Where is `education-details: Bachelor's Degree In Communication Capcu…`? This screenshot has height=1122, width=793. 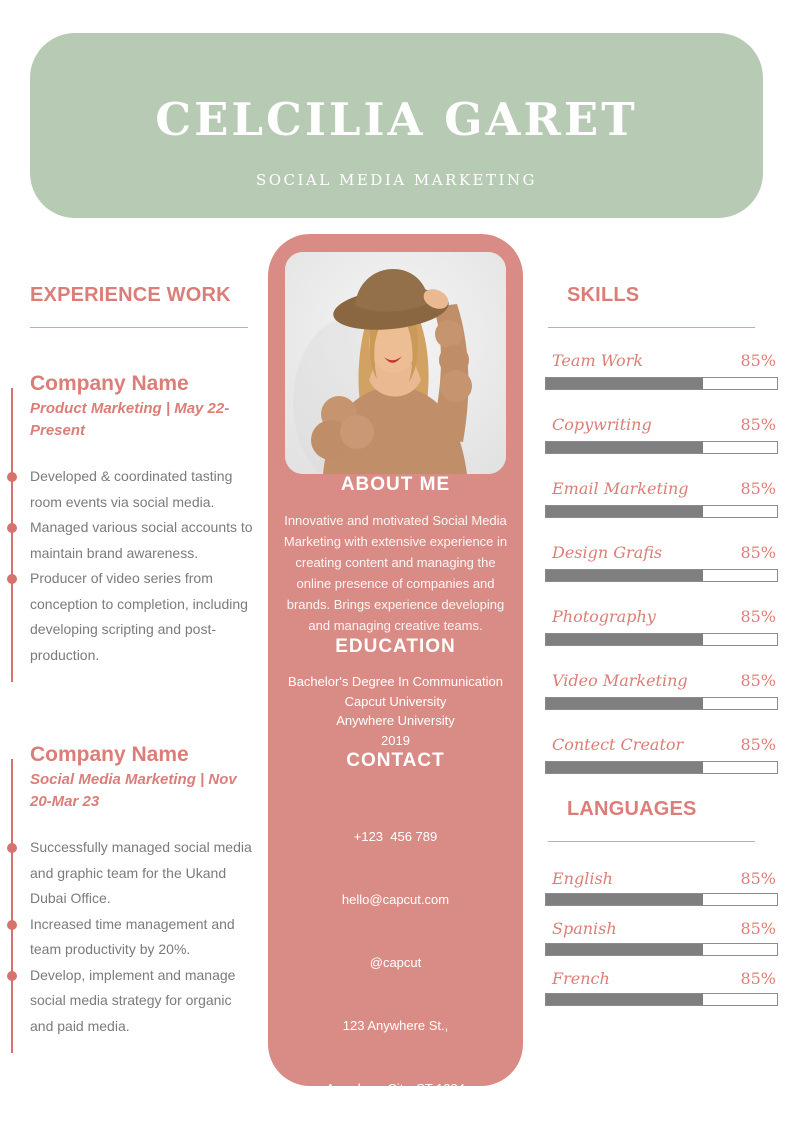 education-details: Bachelor's Degree In Communication Capcu… is located at coordinates (395, 711).